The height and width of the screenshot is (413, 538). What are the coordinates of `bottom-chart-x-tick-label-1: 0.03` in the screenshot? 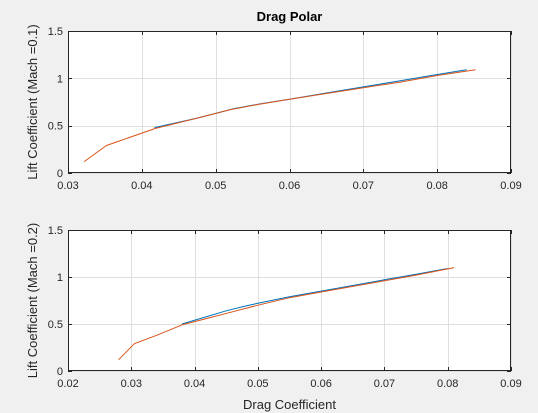 It's located at (131, 384).